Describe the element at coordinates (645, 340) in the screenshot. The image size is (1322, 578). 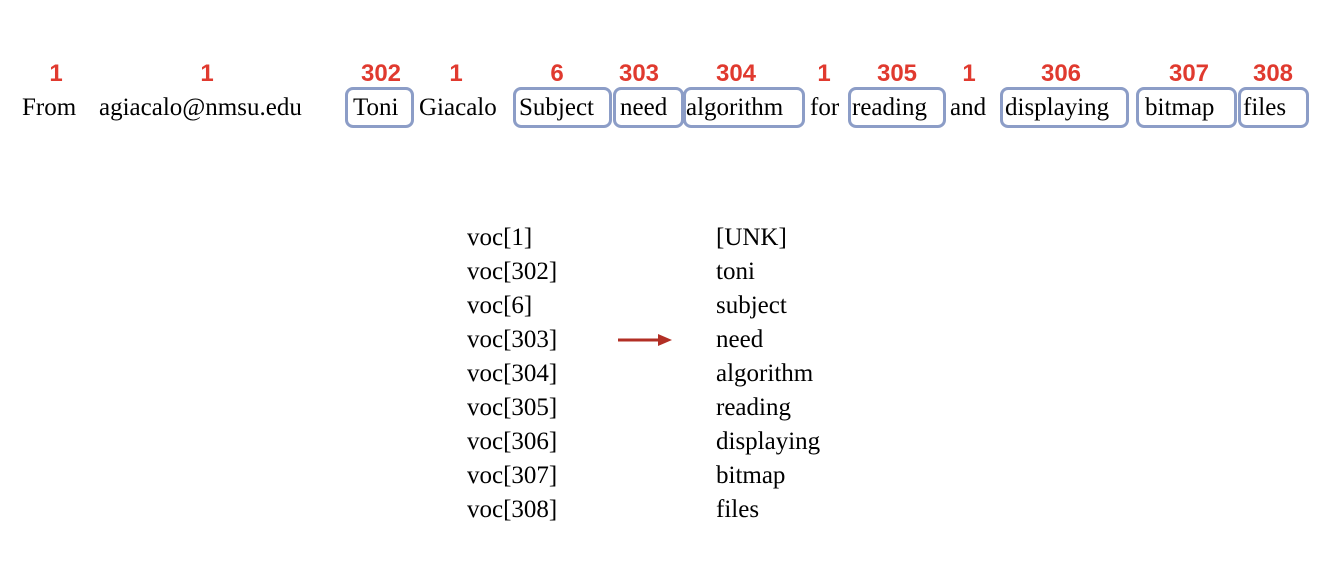
I see `mapping-arrow-icon` at that location.